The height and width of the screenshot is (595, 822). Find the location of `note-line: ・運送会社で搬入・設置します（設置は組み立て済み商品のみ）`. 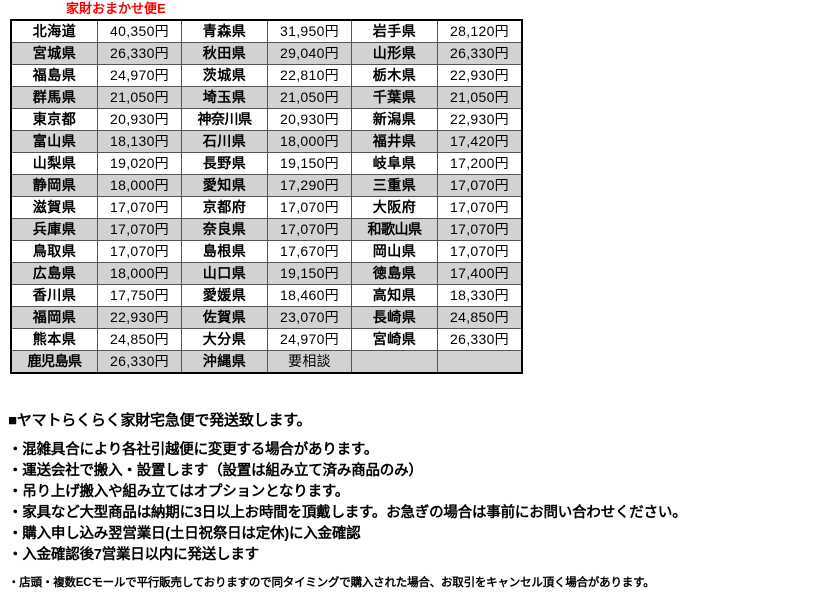

note-line: ・運送会社で搬入・設置します（設置は組み立て済み商品のみ） is located at coordinates (215, 471).